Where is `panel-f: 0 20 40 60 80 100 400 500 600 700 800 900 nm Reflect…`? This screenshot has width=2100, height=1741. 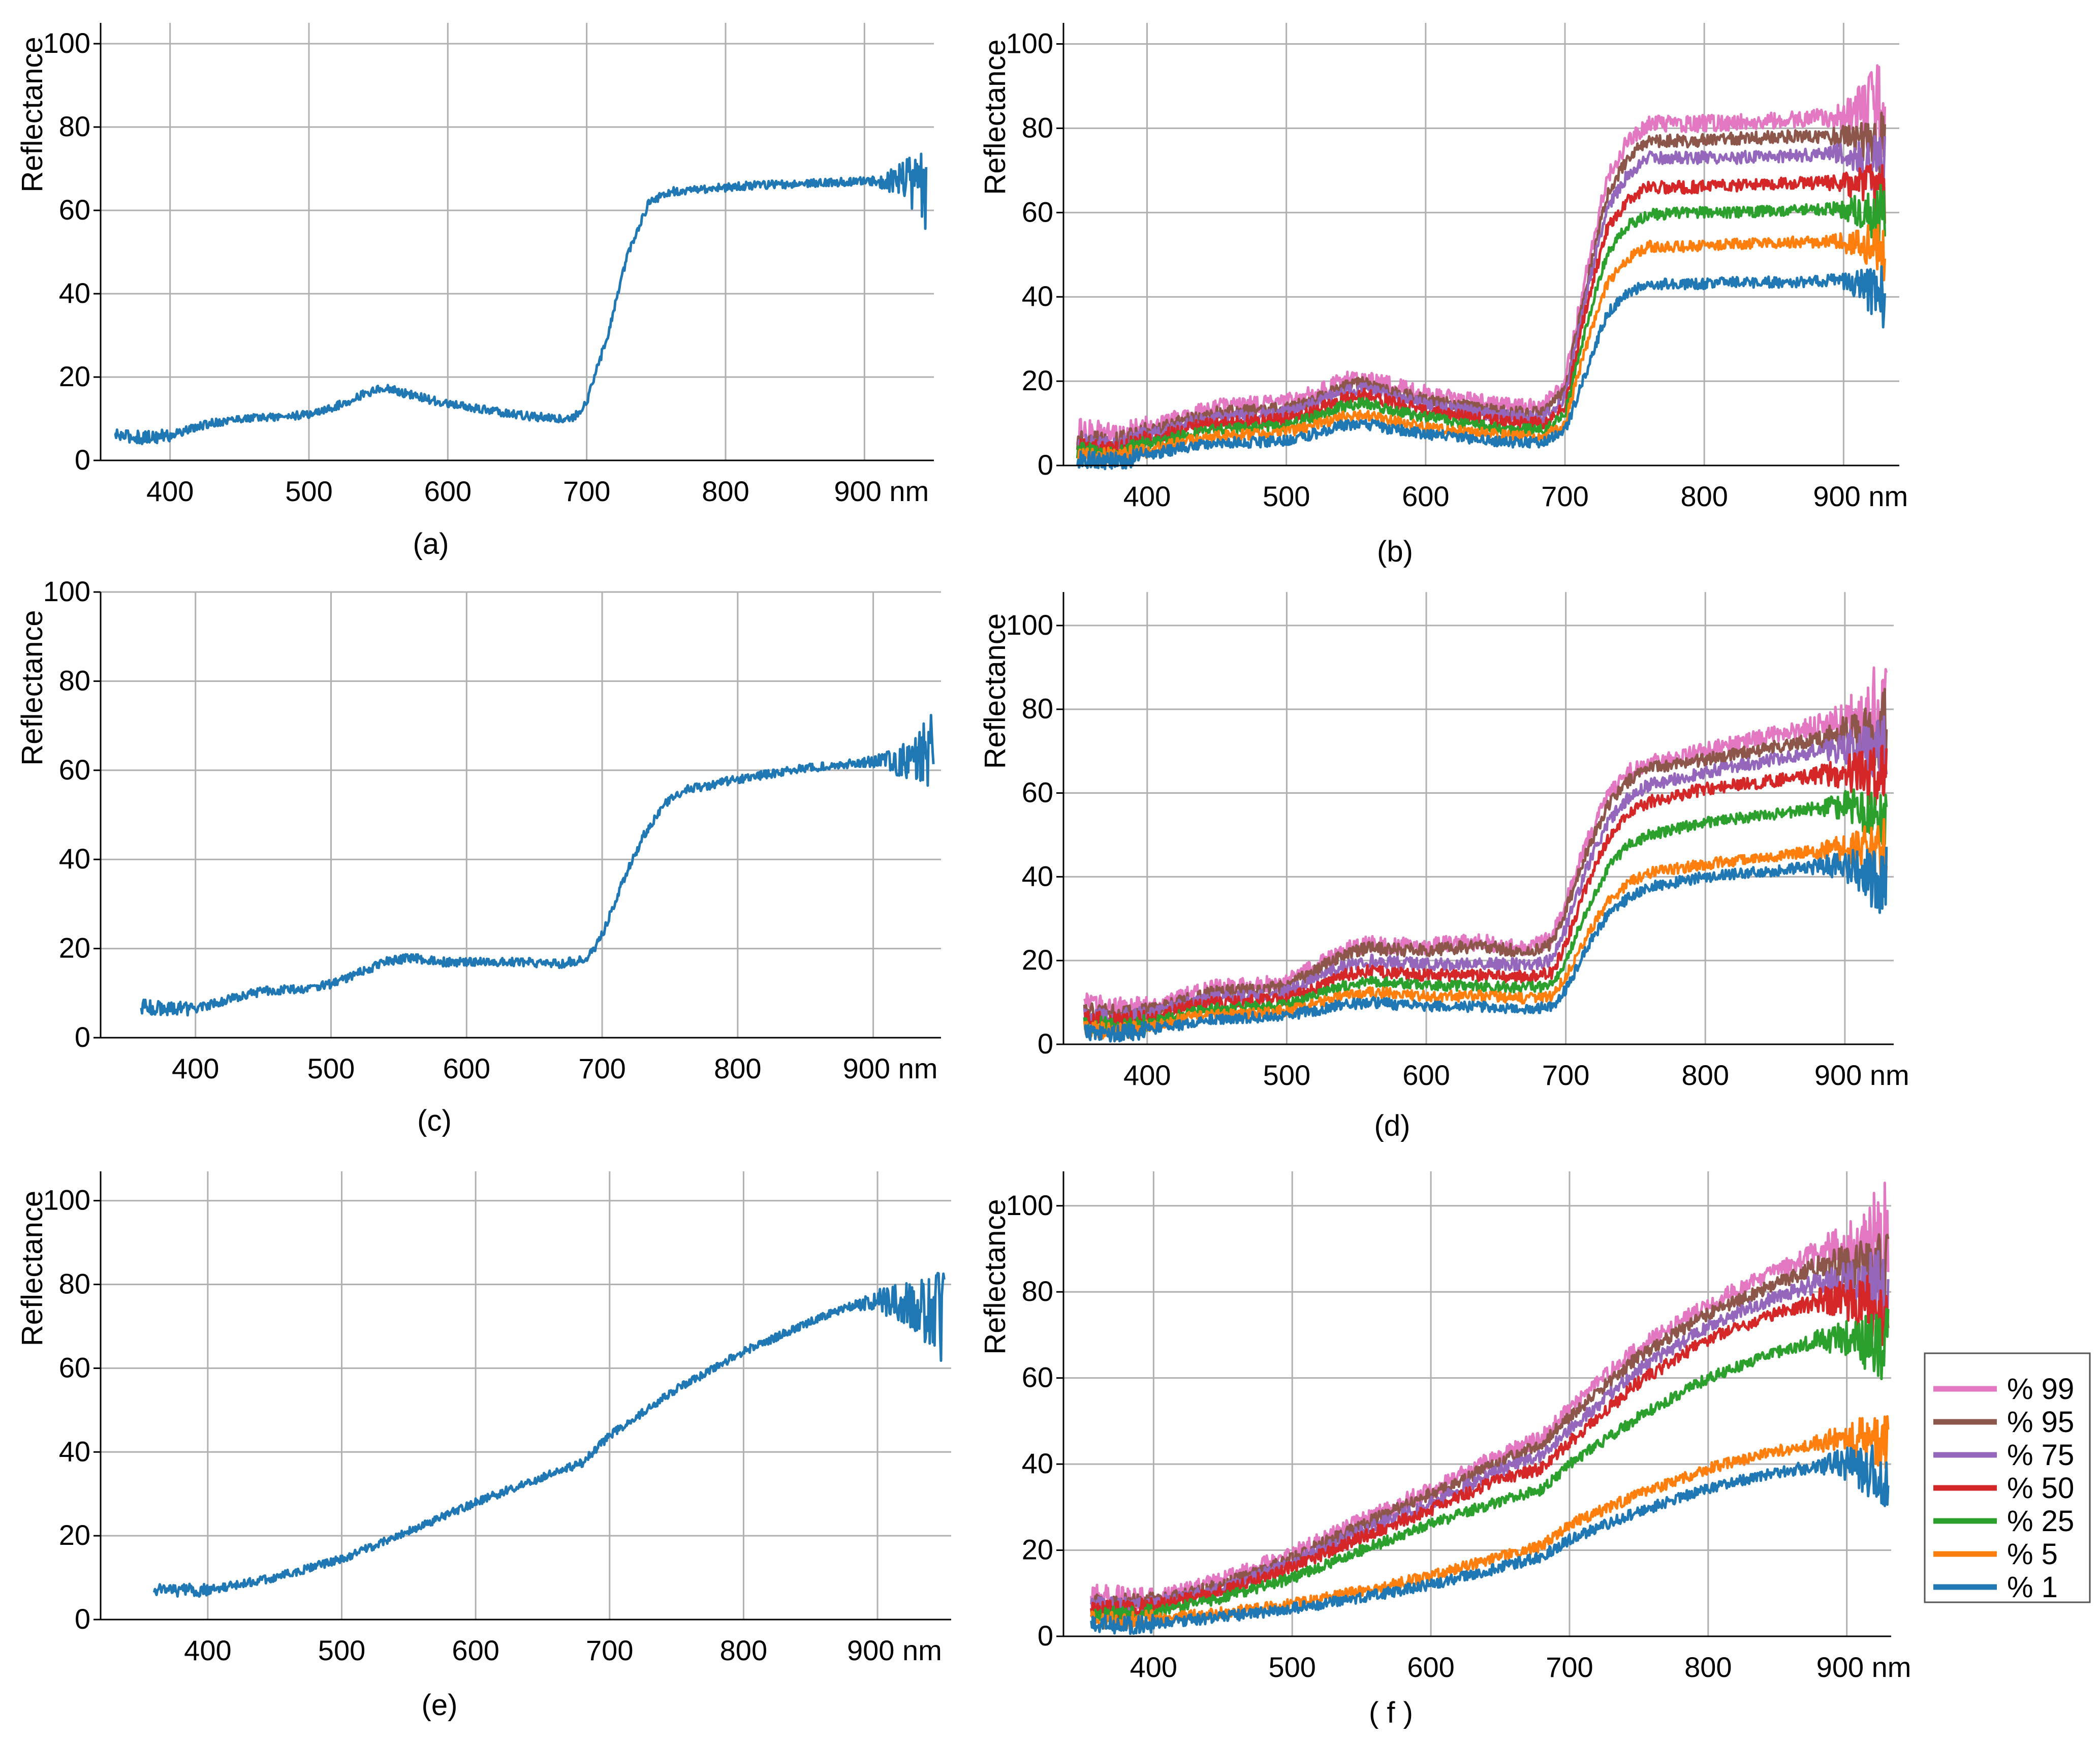
panel-f: 0 20 40 60 80 100 400 500 600 700 800 900 nm Reflect… is located at coordinates (1445, 1450).